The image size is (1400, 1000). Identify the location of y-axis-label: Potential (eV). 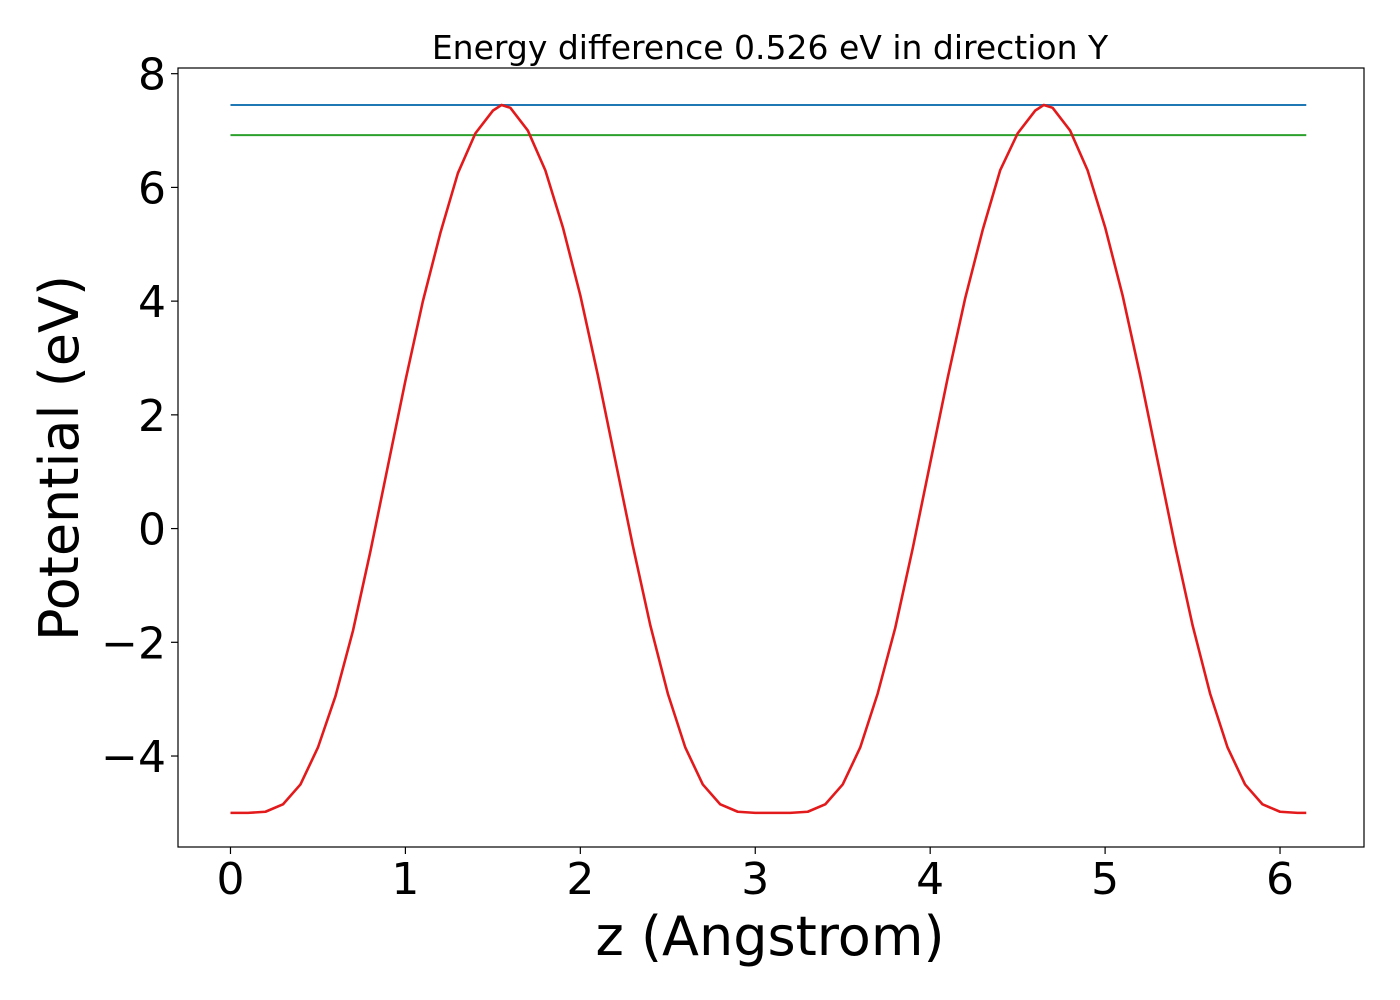
(59, 458).